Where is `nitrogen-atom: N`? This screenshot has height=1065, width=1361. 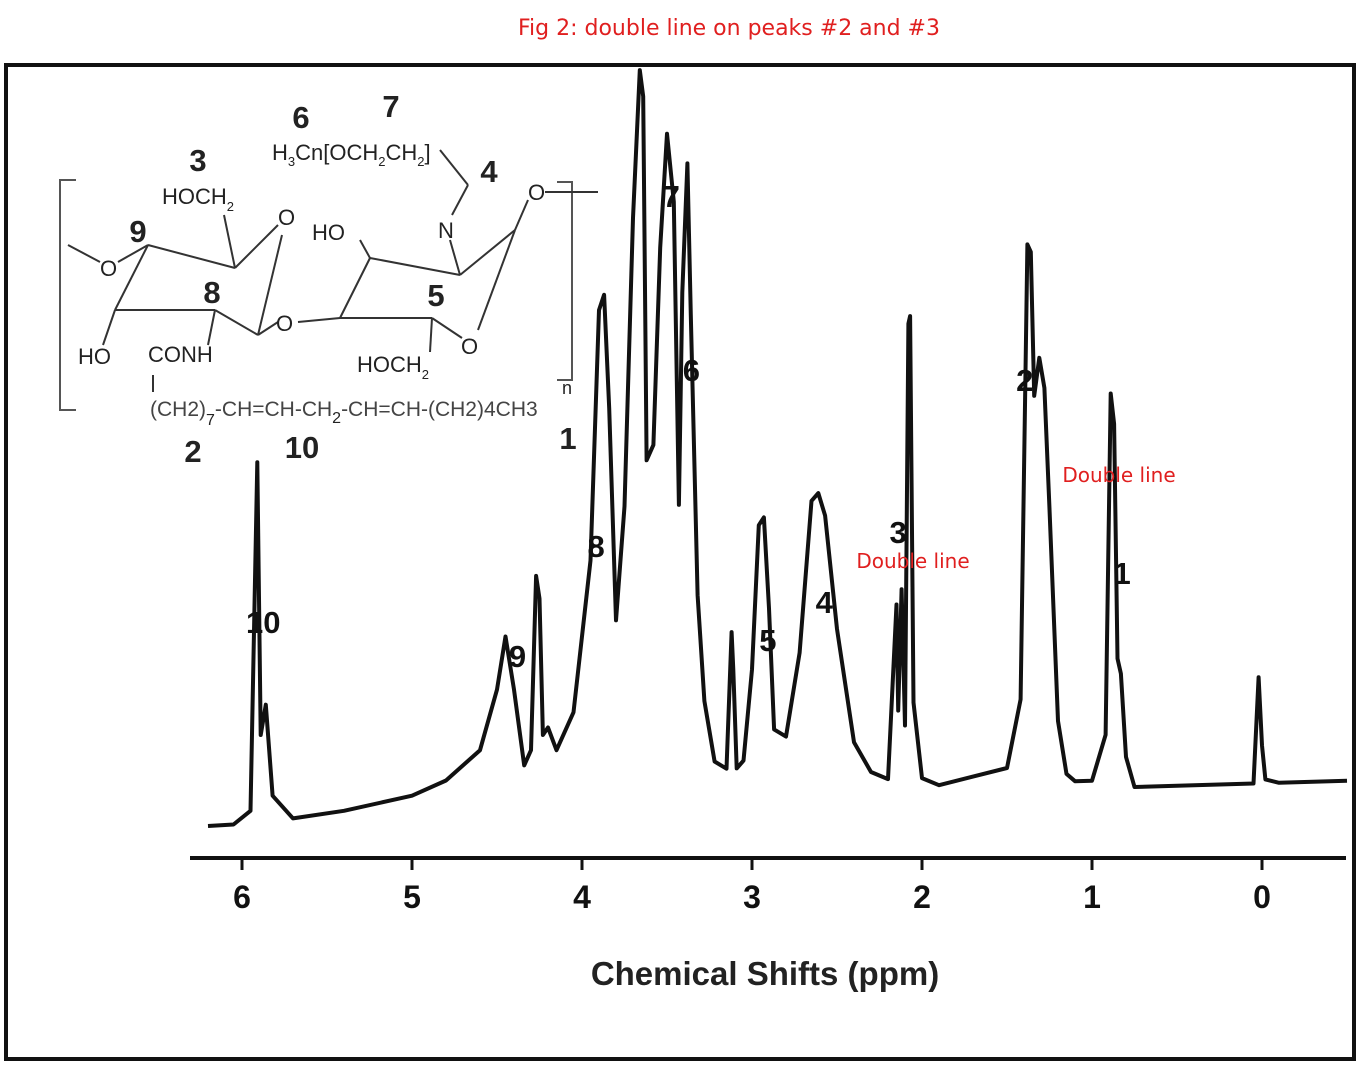 nitrogen-atom: N is located at coordinates (446, 230).